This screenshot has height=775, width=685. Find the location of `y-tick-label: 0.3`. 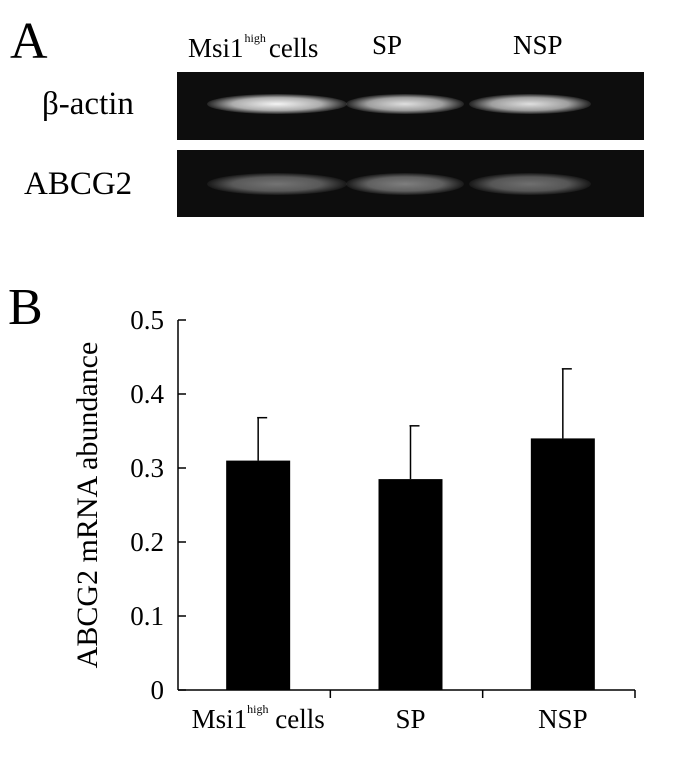

y-tick-label: 0.3 is located at coordinates (147, 468).